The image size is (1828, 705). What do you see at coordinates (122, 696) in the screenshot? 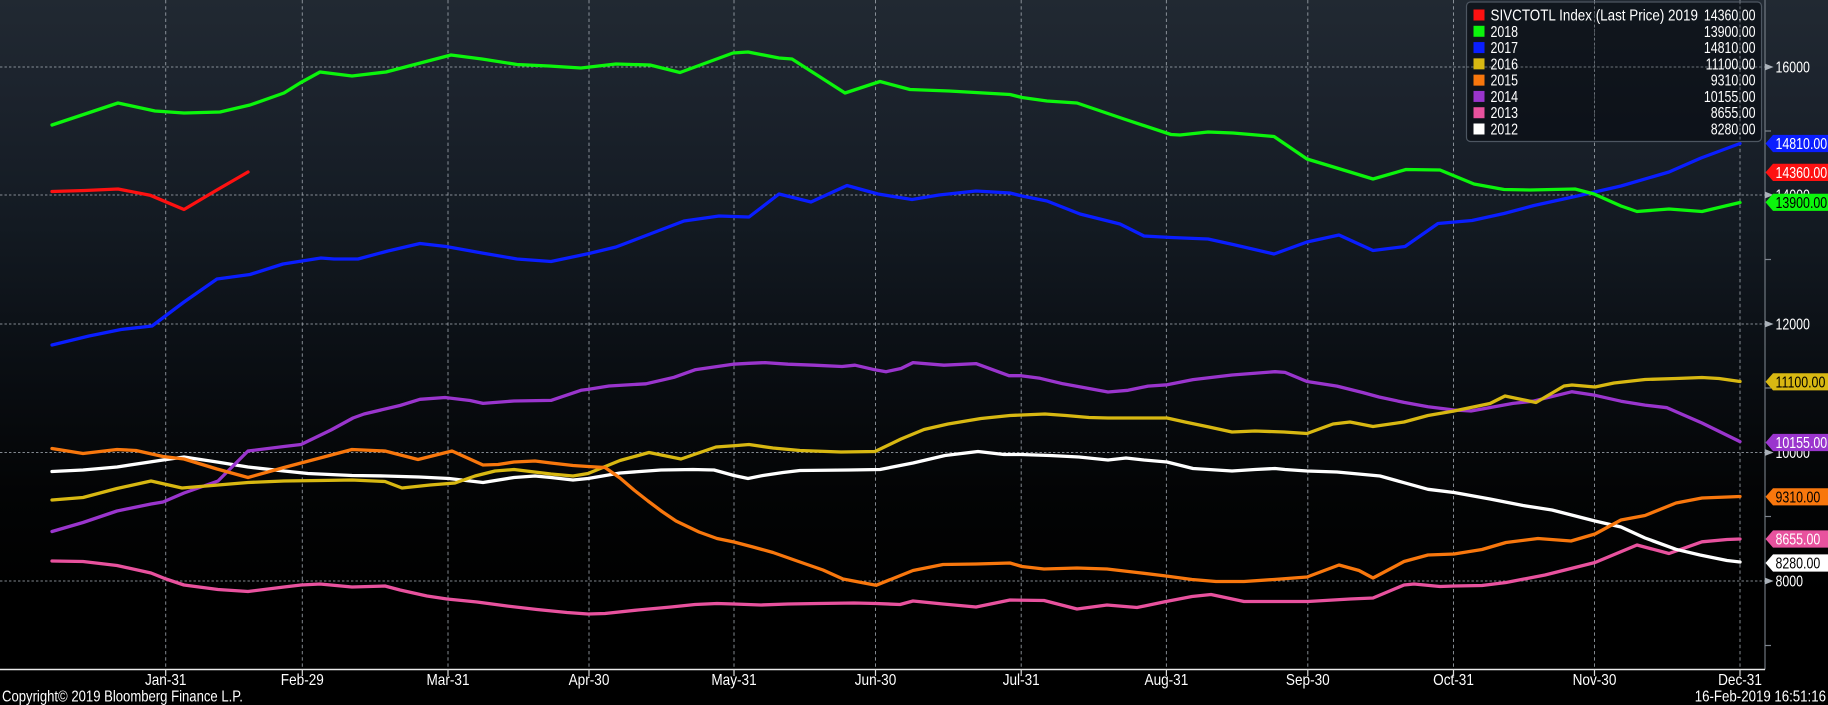
I see `svg-text:Copyright© 2019 Bloomberg Fina: Copyright© 2019 Bloomberg Finance L.P.` at bounding box center [122, 696].